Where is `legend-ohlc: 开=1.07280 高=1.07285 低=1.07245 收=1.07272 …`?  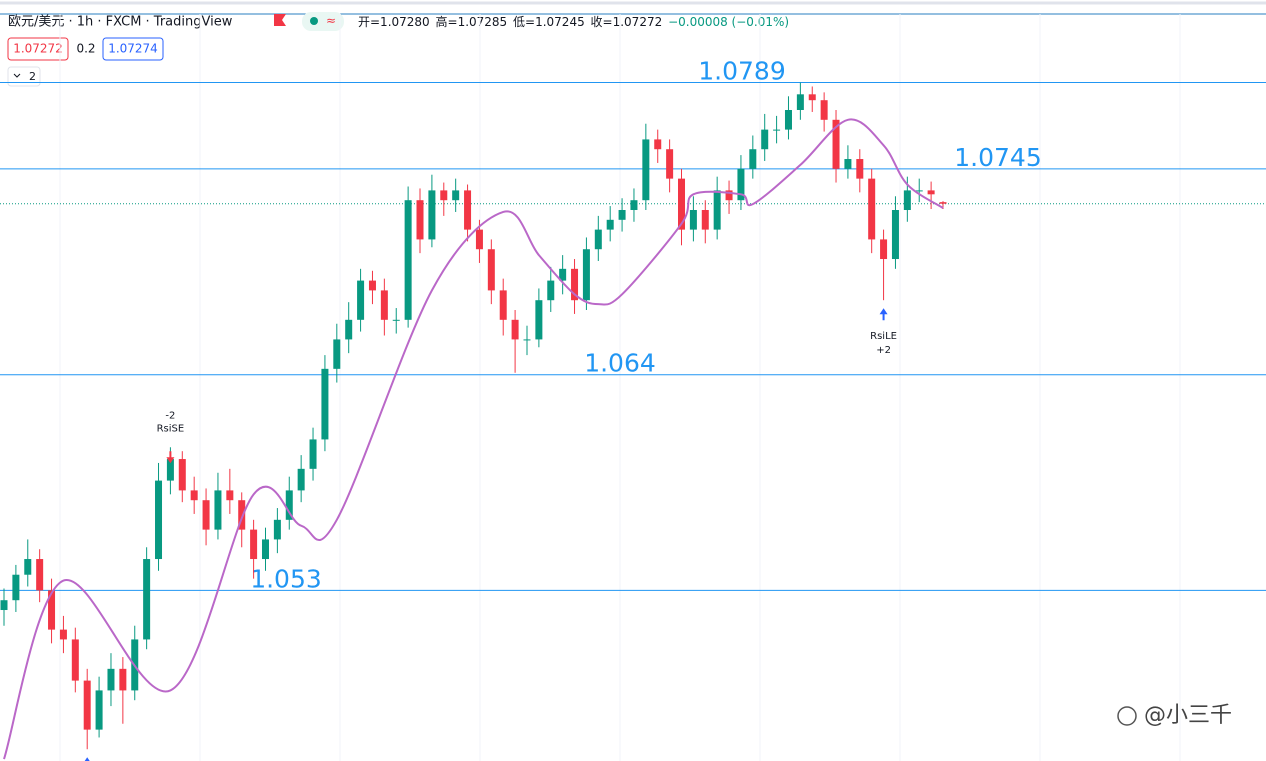 legend-ohlc: 开=1.07280 高=1.07285 低=1.07245 收=1.07272 … is located at coordinates (573, 21).